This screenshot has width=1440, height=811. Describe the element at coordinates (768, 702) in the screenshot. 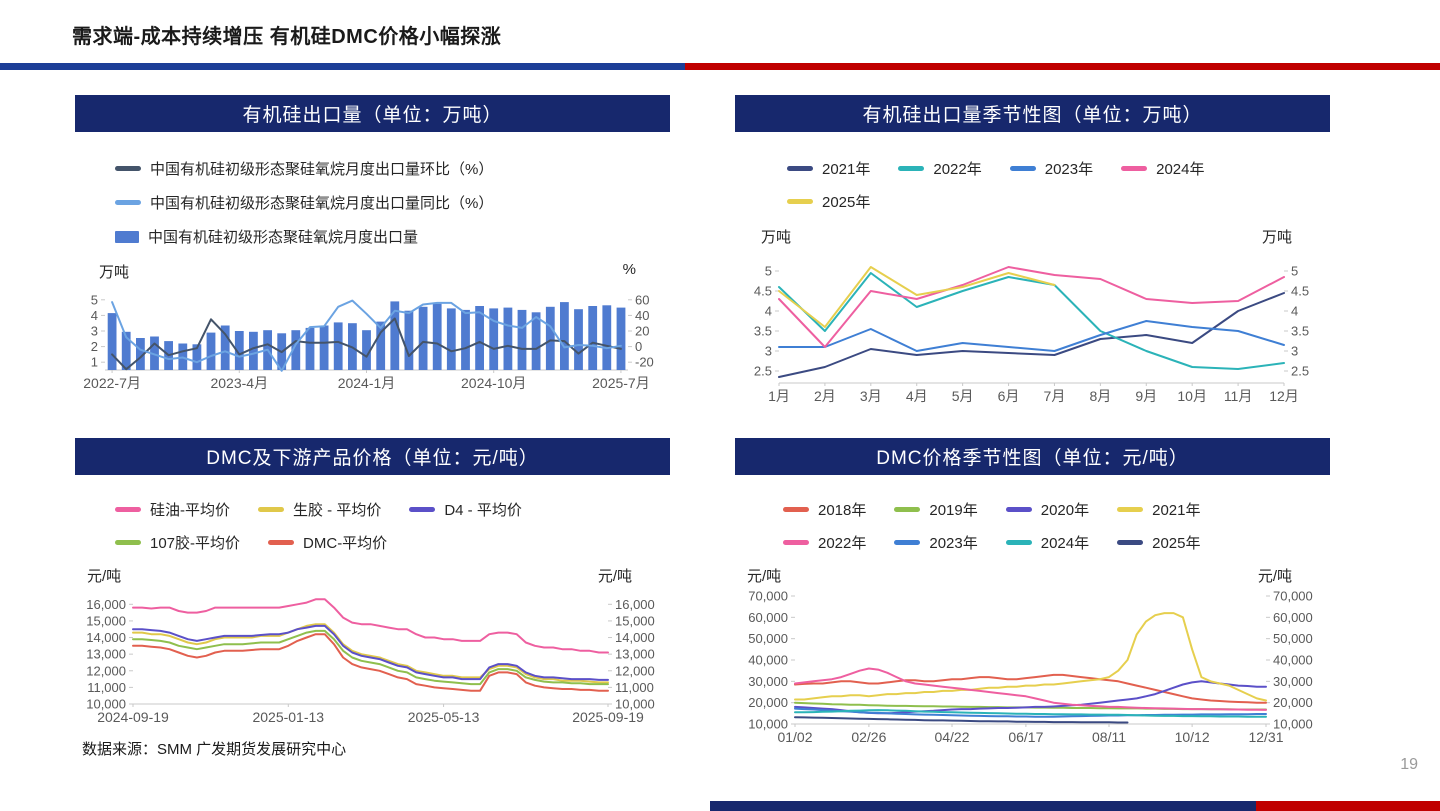

I see `svg-text: 20,000` at that location.